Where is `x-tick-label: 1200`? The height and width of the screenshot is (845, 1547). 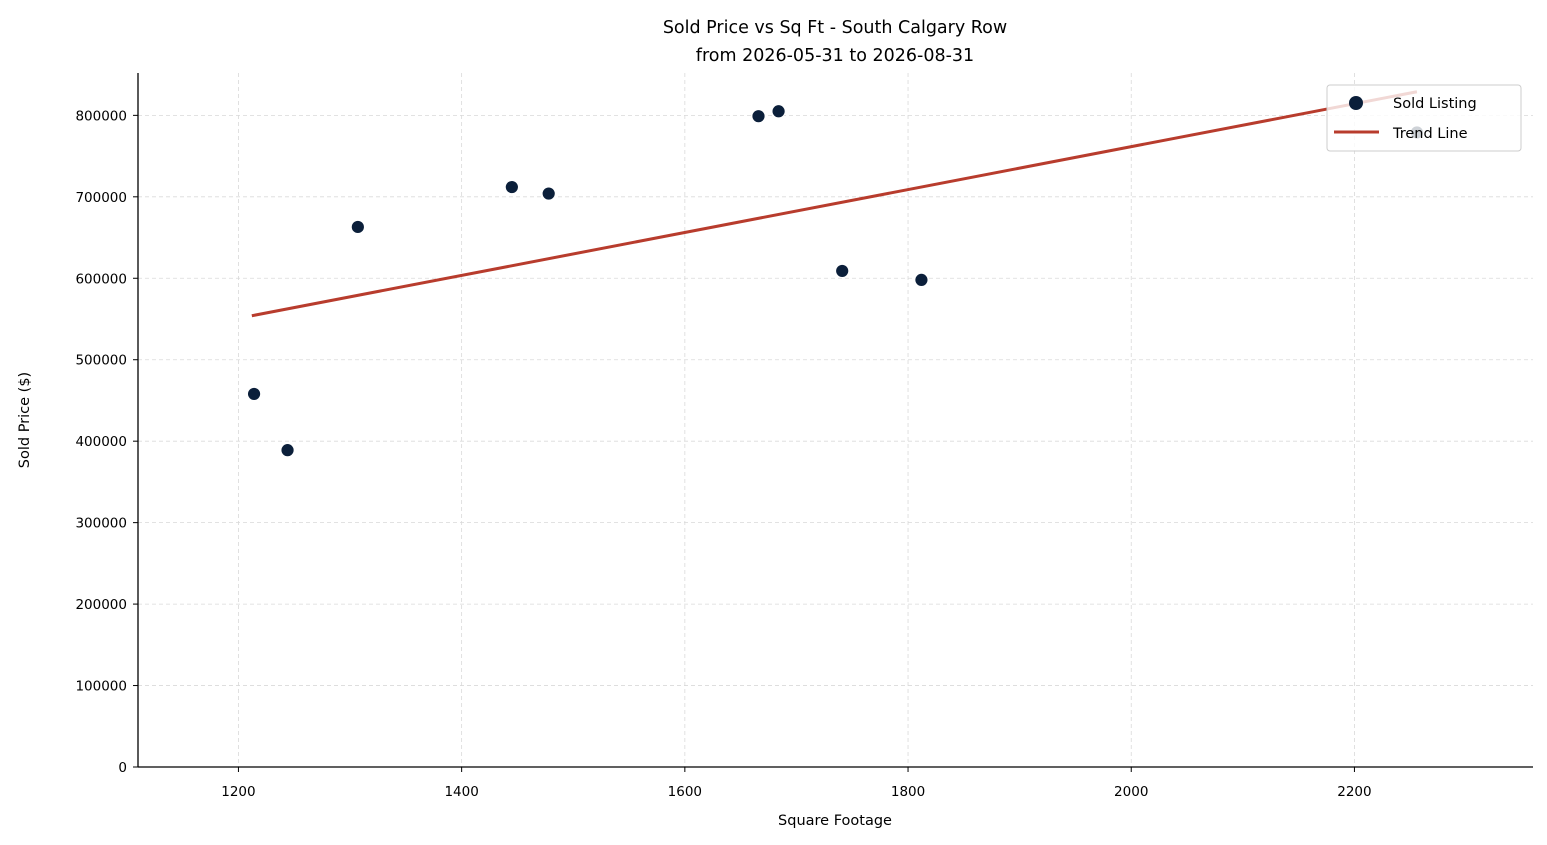
x-tick-label: 1200 is located at coordinates (238, 792).